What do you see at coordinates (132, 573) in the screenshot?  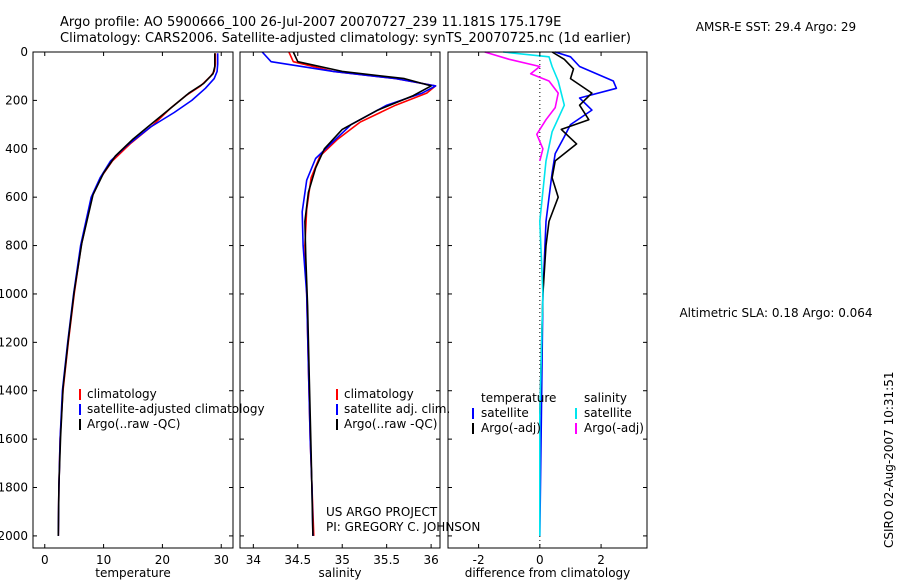 I see `temperature-x-axis-label: temperature` at bounding box center [132, 573].